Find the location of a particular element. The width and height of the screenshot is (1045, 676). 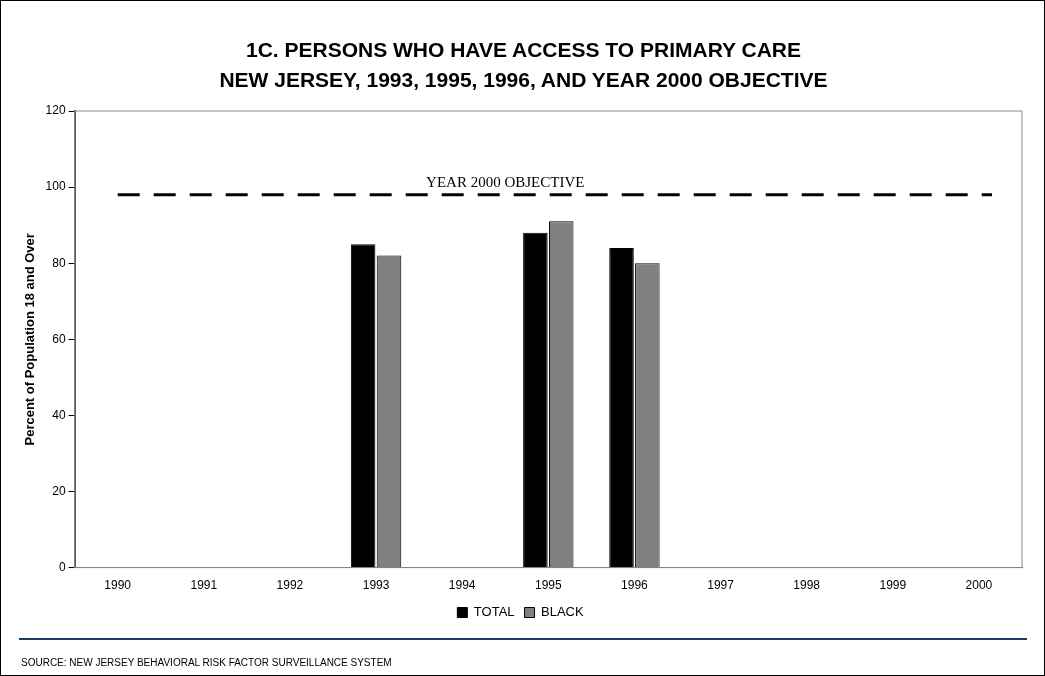

y-axis-title: Percent of Population 18 and Over is located at coordinates (30, 339).